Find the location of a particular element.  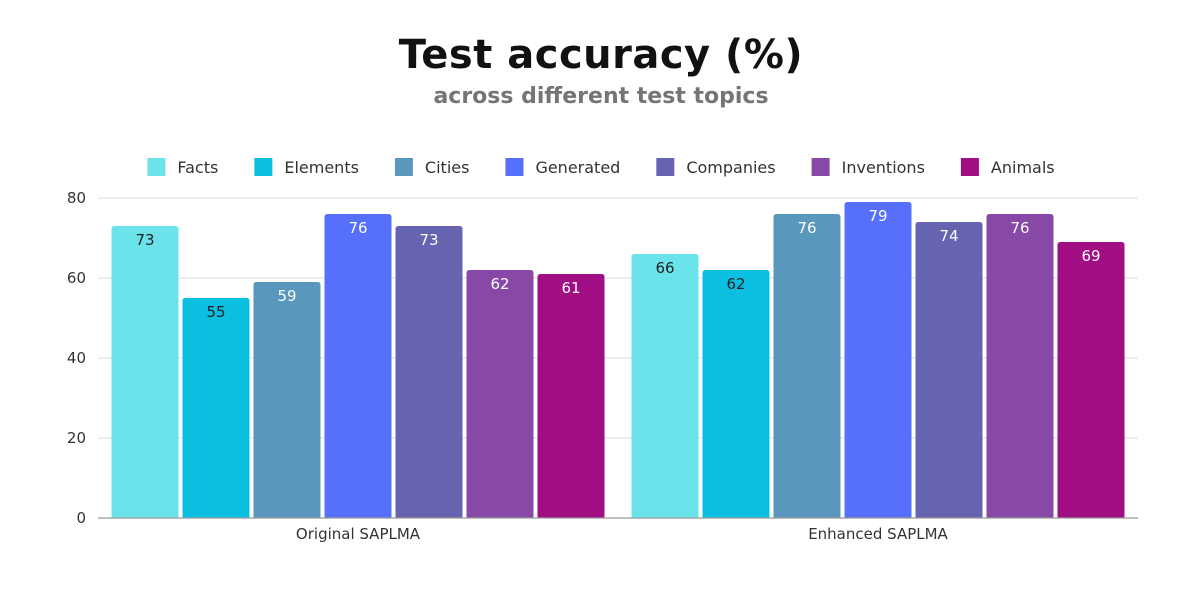

bar-cities-enhanced is located at coordinates (807, 366).